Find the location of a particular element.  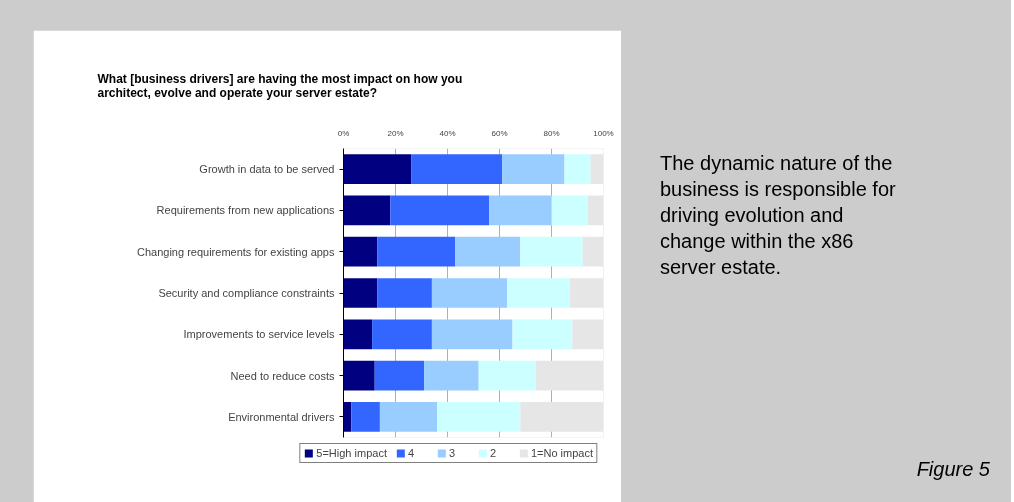

x-tick-label: 20% is located at coordinates (395, 133).